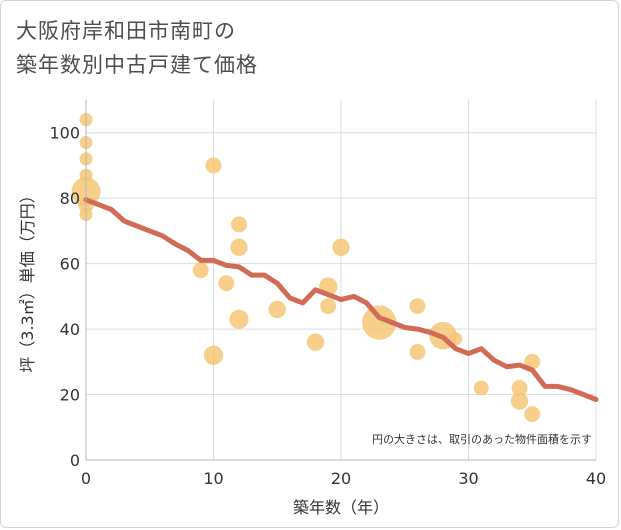  What do you see at coordinates (341, 478) in the screenshot?
I see `x-tick-label: 20` at bounding box center [341, 478].